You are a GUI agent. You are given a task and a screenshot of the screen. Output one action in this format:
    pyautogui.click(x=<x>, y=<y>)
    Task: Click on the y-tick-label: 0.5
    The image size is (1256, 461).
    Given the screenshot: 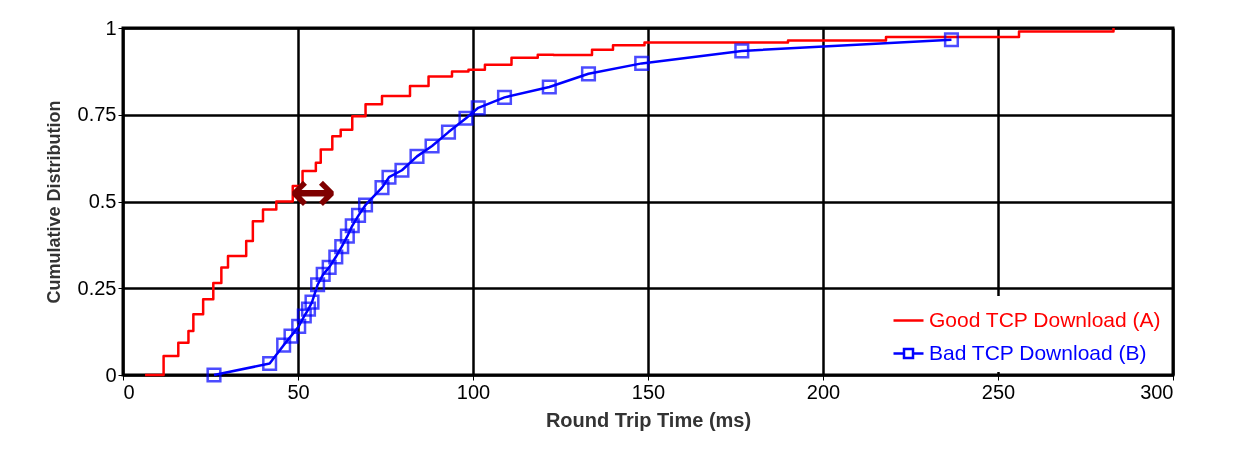 What is the action you would take?
    pyautogui.click(x=102, y=201)
    